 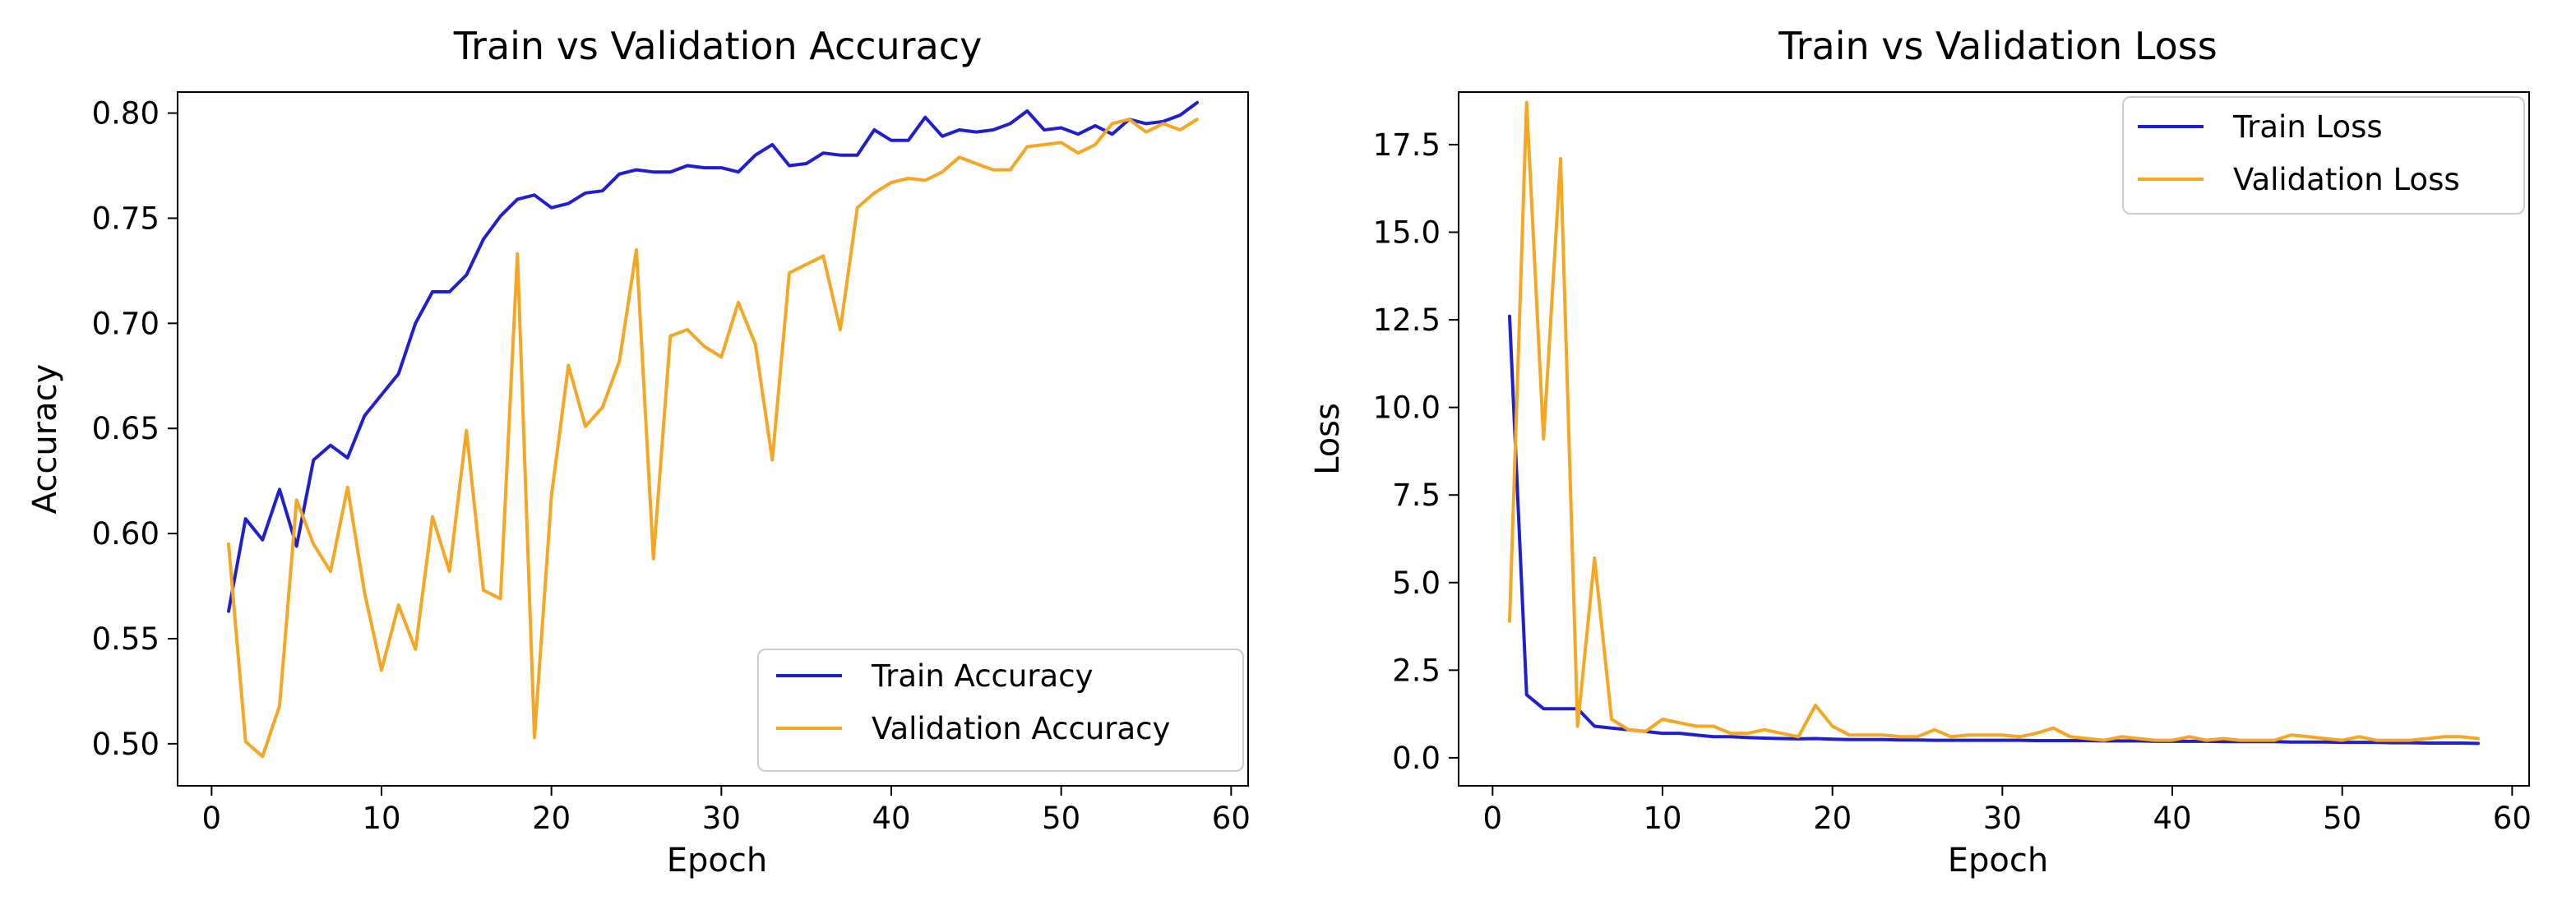 What do you see at coordinates (1328, 439) in the screenshot?
I see `loss-y-axis-label: Loss` at bounding box center [1328, 439].